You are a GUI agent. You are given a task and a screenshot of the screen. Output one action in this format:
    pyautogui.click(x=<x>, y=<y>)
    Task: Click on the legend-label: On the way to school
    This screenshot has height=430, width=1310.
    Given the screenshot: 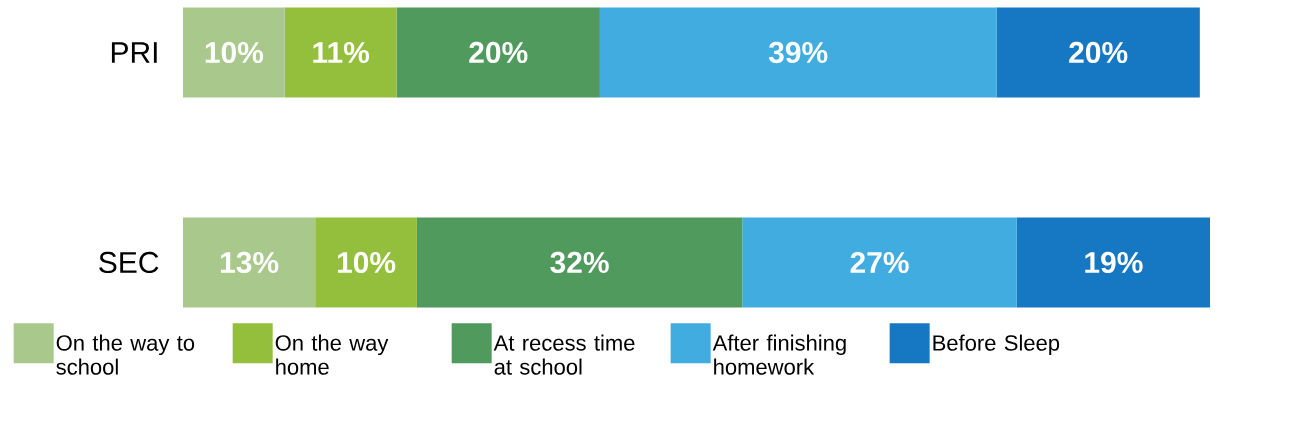 What is the action you would take?
    pyautogui.click(x=125, y=354)
    